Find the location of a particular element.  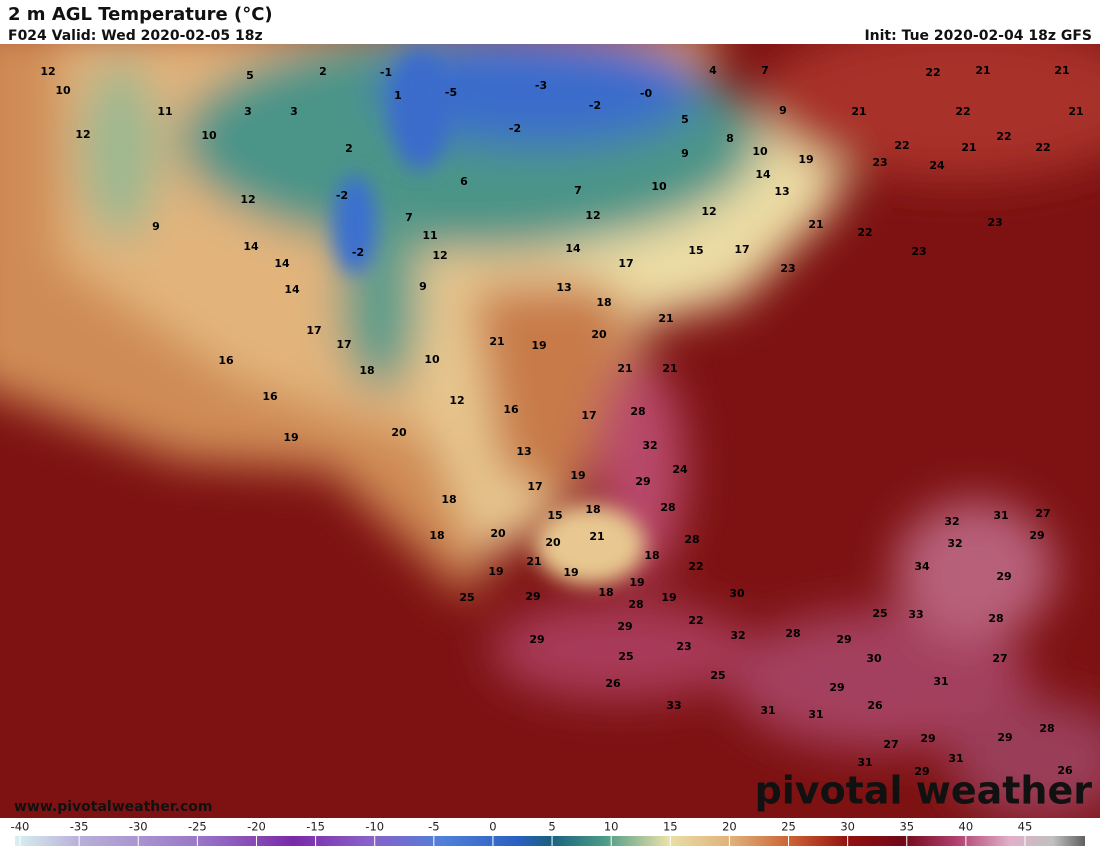

temperature-label: 4 is located at coordinates (713, 70).